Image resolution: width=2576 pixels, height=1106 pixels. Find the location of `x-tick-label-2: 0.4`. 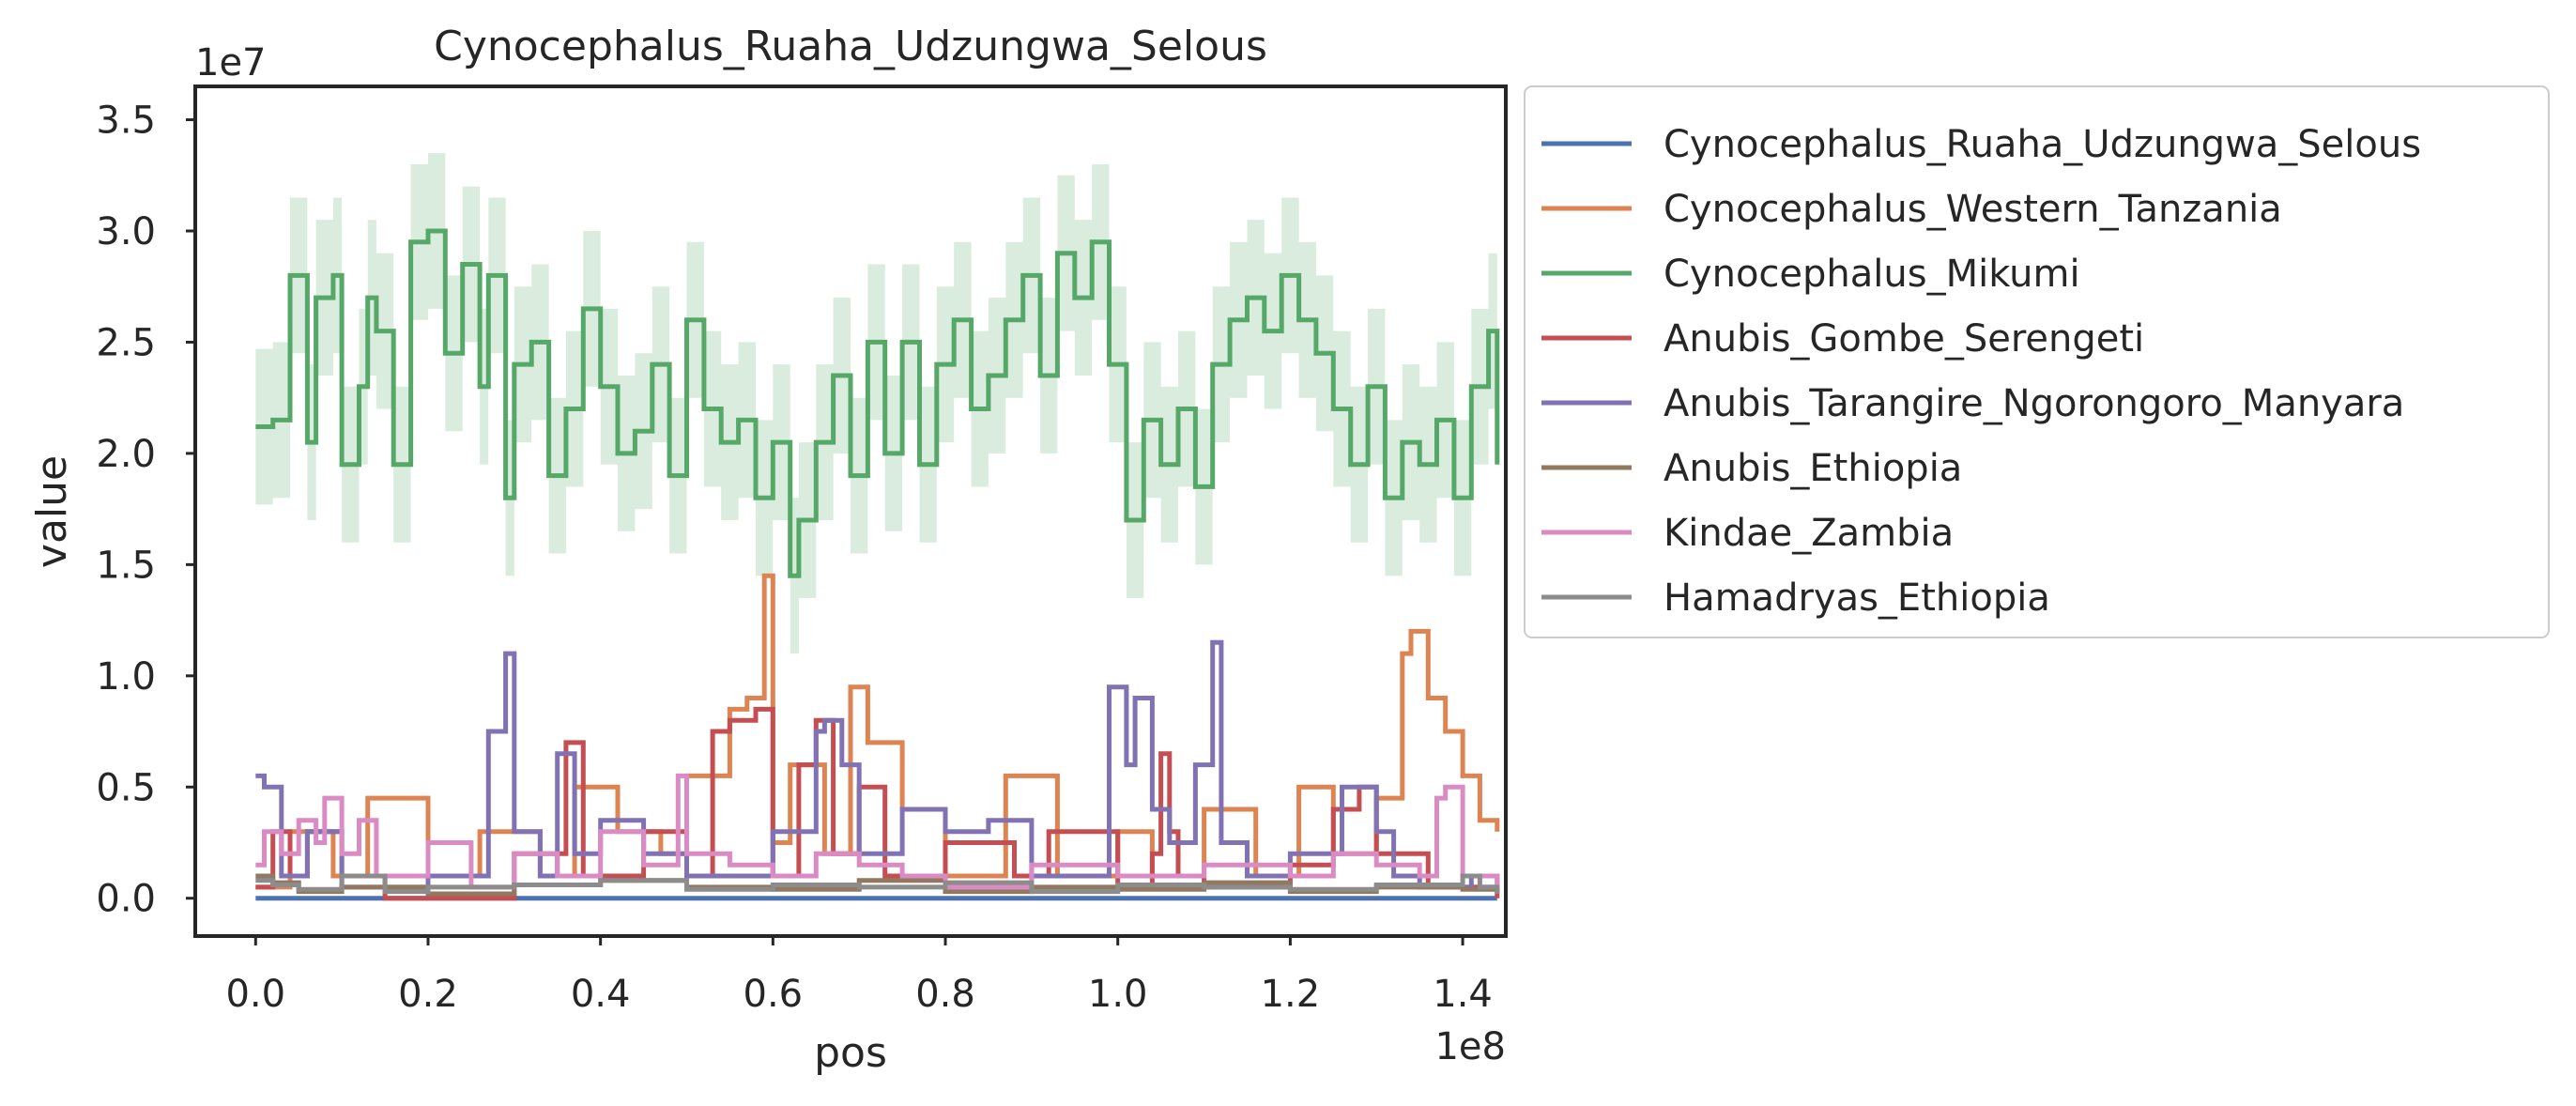

x-tick-label-2: 0.4 is located at coordinates (601, 994).